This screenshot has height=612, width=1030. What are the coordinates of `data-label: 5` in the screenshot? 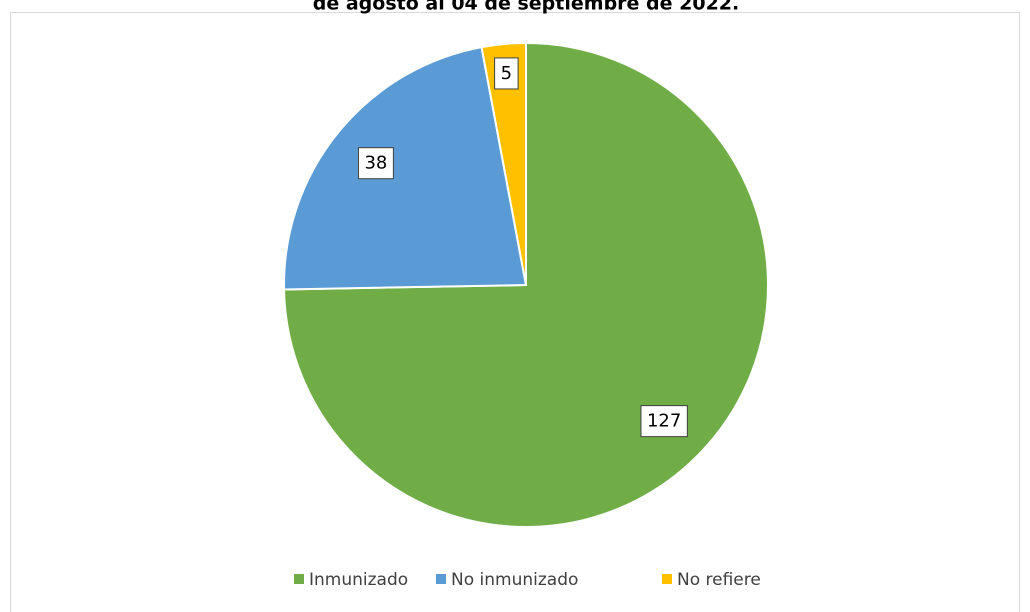 It's located at (506, 73).